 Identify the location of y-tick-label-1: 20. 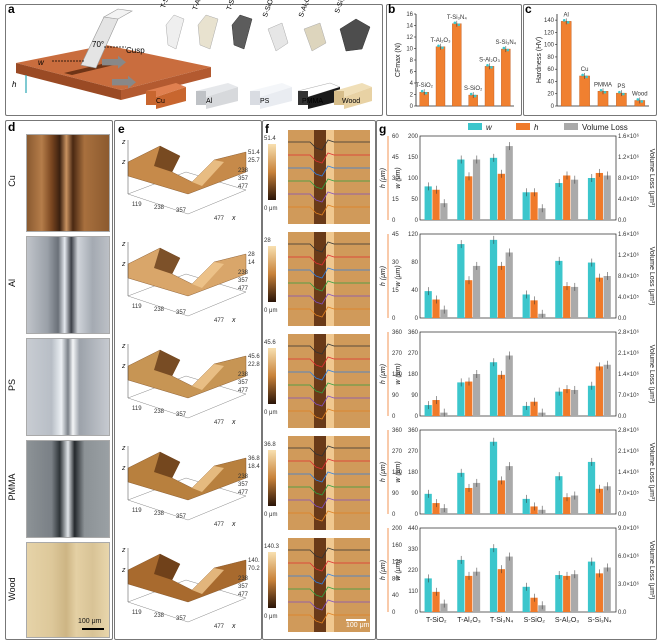
(550, 95).